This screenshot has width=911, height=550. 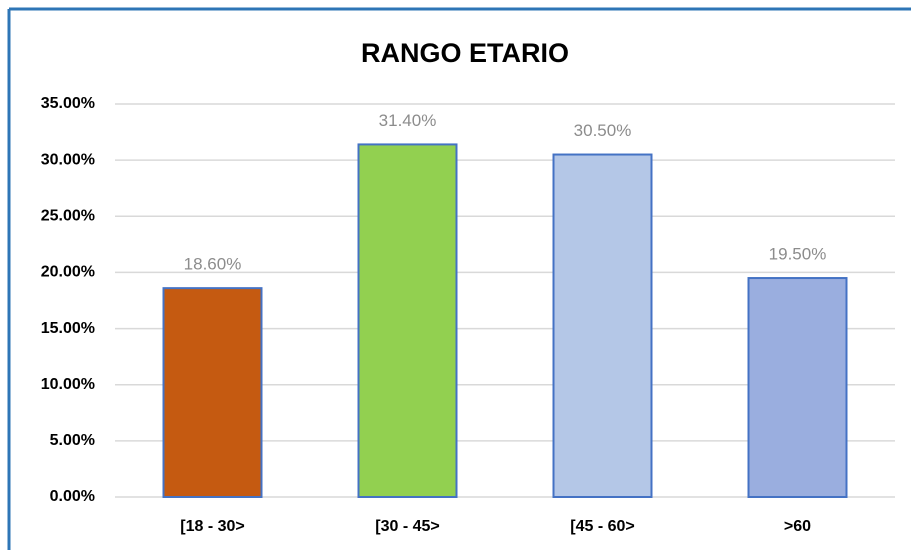 I want to click on y-tick-label: 20.00%, so click(x=68, y=272).